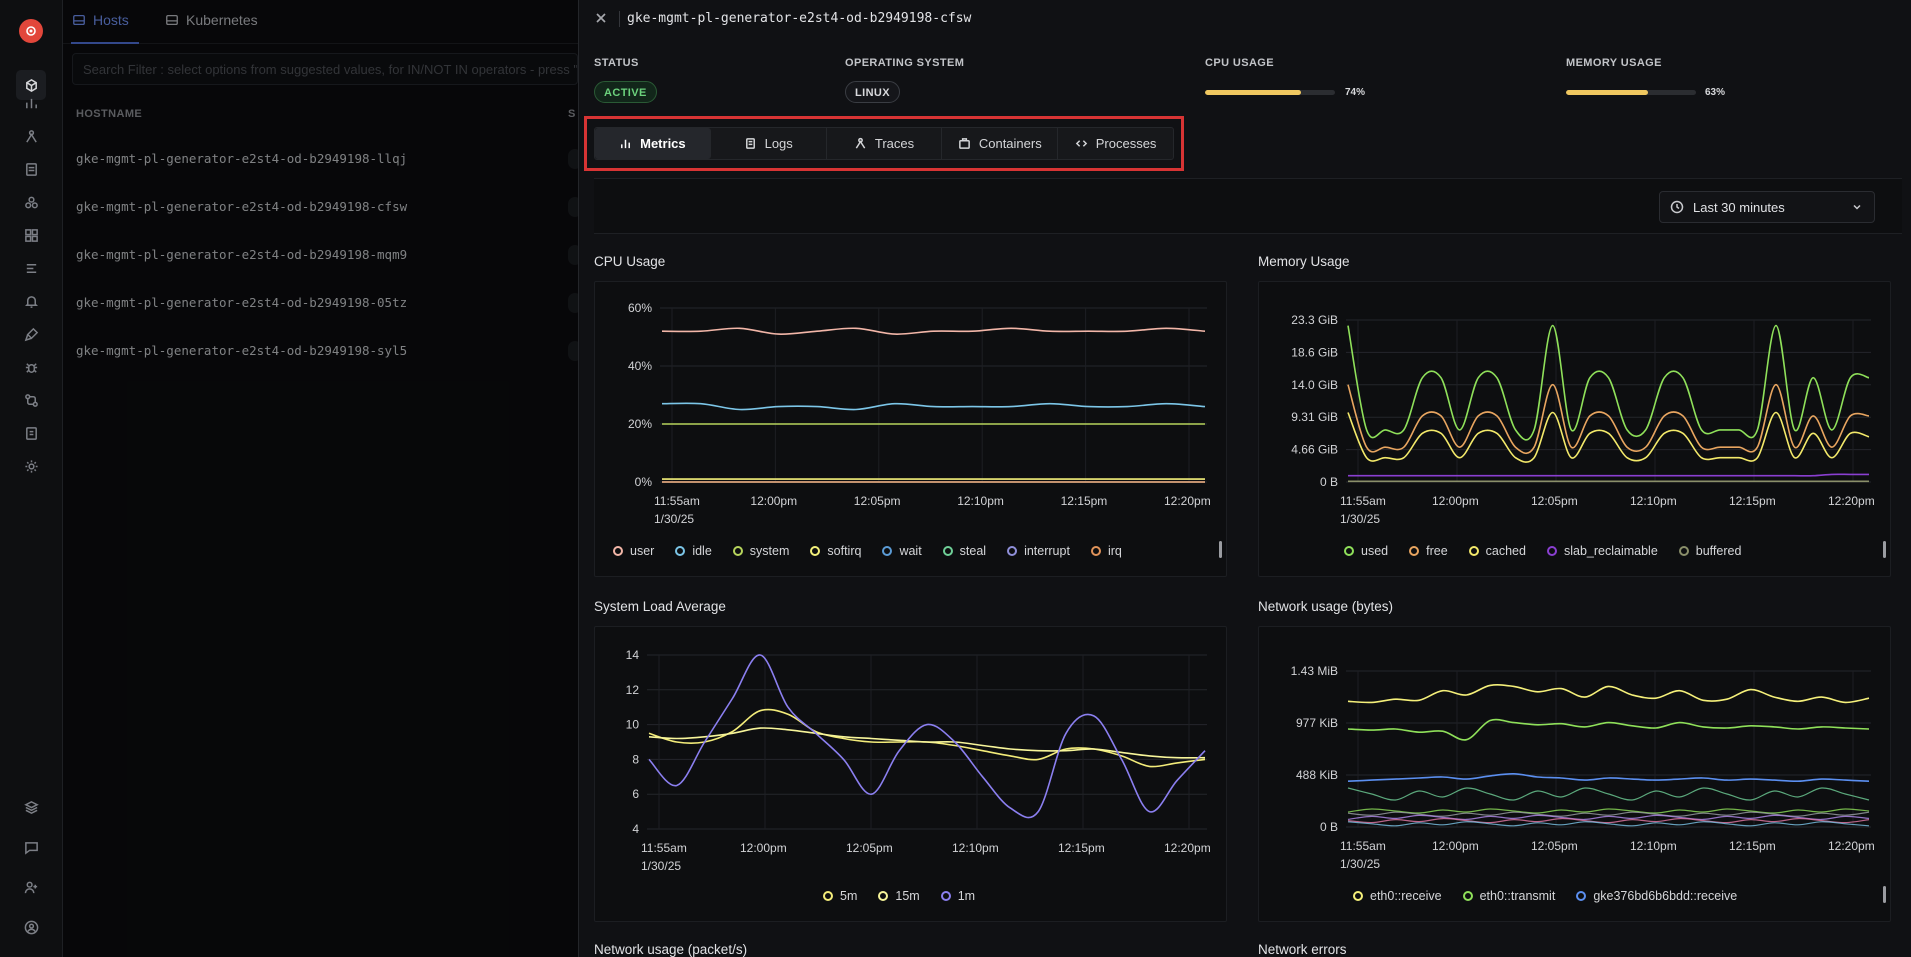 The width and height of the screenshot is (1911, 957). I want to click on legend-item-eth0-transmit: eth0::transmit, so click(1509, 896).